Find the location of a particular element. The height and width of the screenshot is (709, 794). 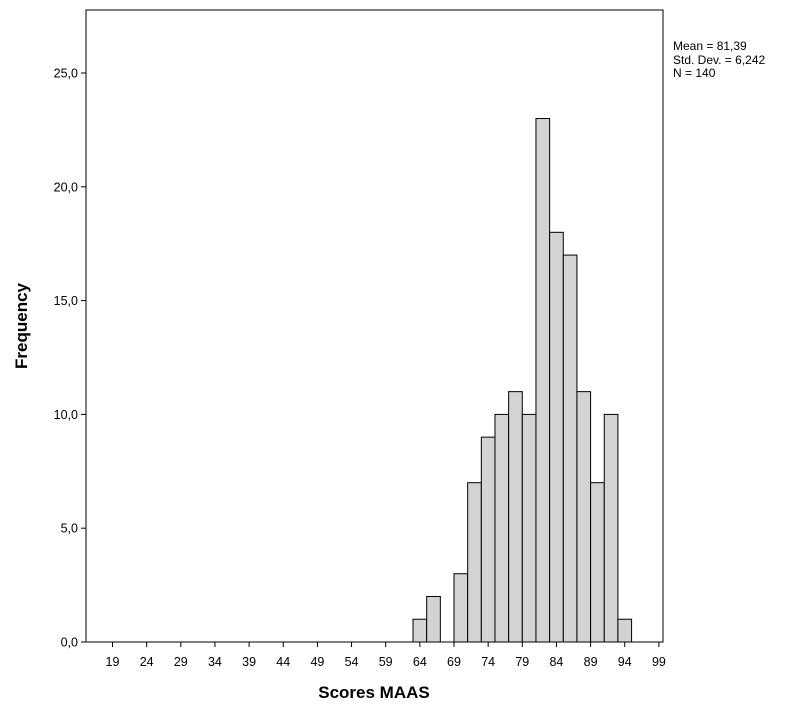

mean-stat: Mean = 81,39 is located at coordinates (710, 46).